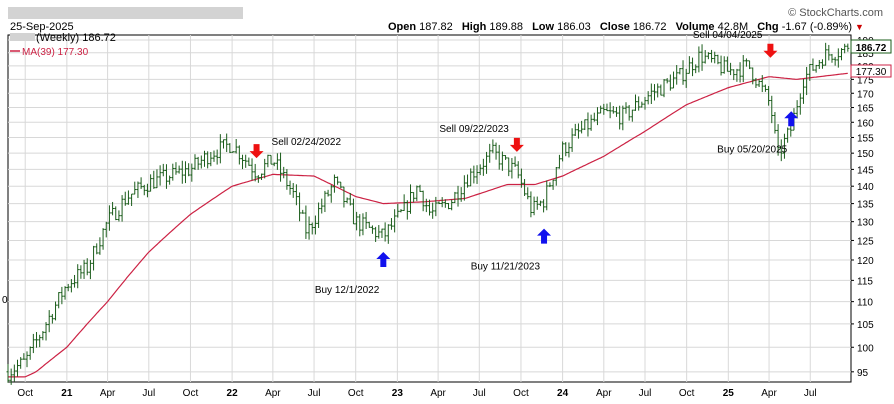 This screenshot has width=894, height=404. I want to click on chg-label: Chg, so click(767, 27).